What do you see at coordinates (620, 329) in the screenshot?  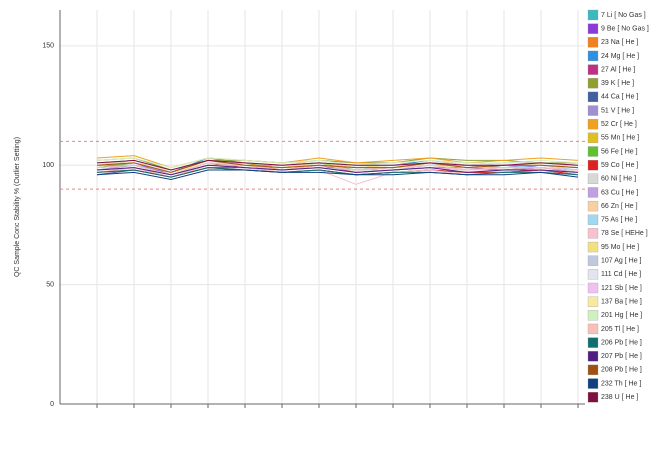 I see `legend-label: 205 Tl [ He ]` at bounding box center [620, 329].